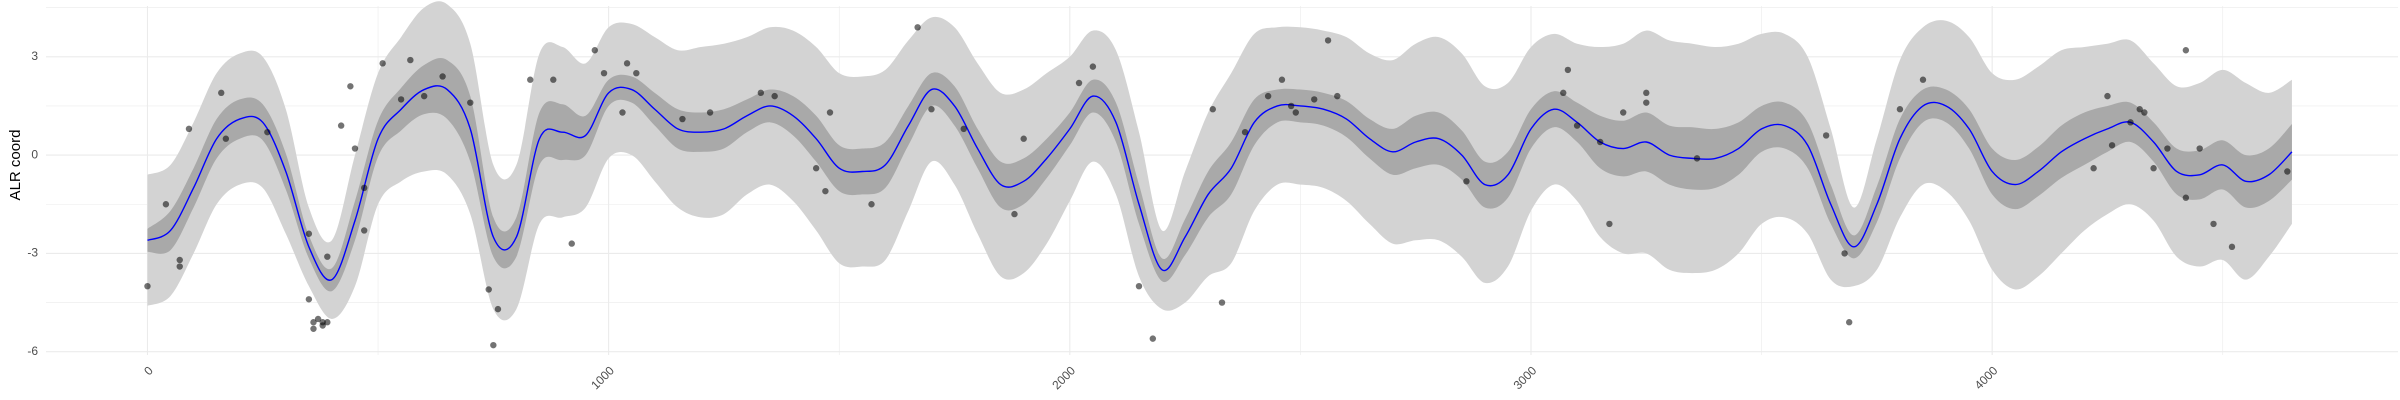 The width and height of the screenshot is (2400, 400). Describe the element at coordinates (32, 203) in the screenshot. I see `y-axis-ticks: 3 0 -3 -6` at that location.